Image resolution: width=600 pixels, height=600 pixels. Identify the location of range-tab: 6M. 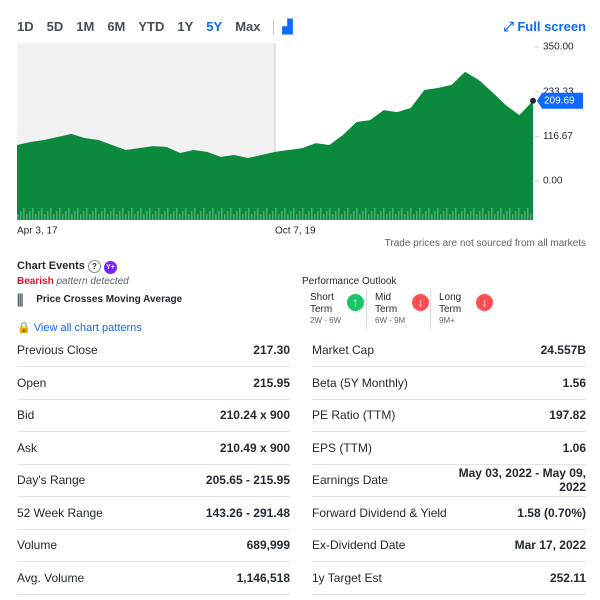
(116, 26).